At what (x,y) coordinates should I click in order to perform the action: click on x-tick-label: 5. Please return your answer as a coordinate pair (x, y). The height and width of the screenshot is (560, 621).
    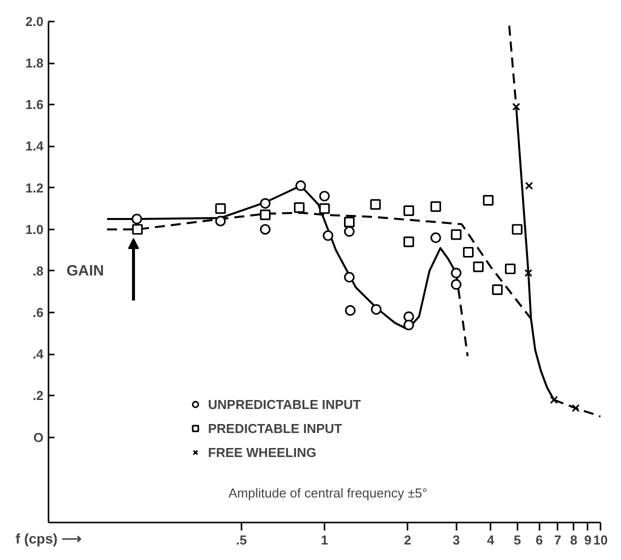
    Looking at the image, I should click on (518, 540).